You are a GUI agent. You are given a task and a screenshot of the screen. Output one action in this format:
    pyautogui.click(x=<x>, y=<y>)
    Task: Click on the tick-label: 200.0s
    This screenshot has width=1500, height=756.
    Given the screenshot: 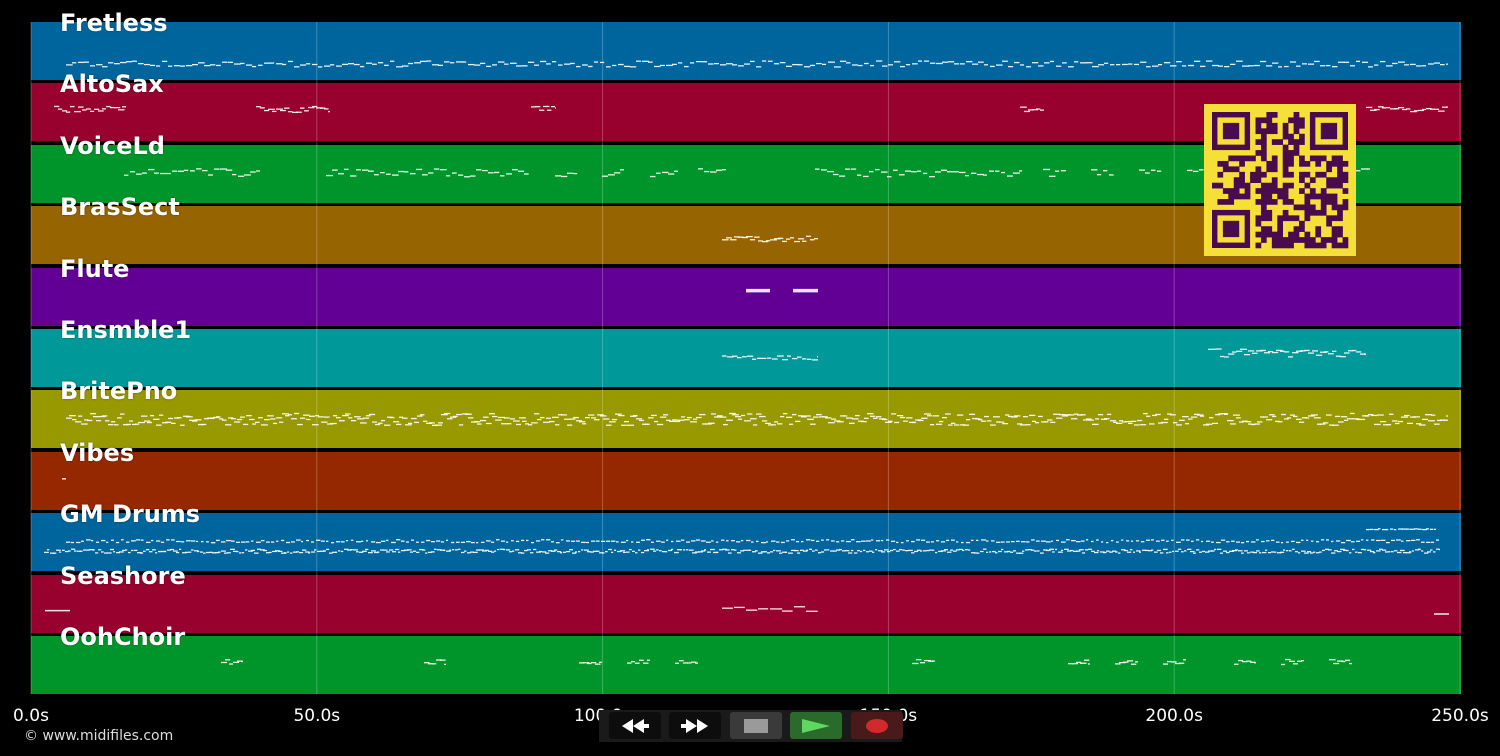 What is the action you would take?
    pyautogui.click(x=1174, y=716)
    